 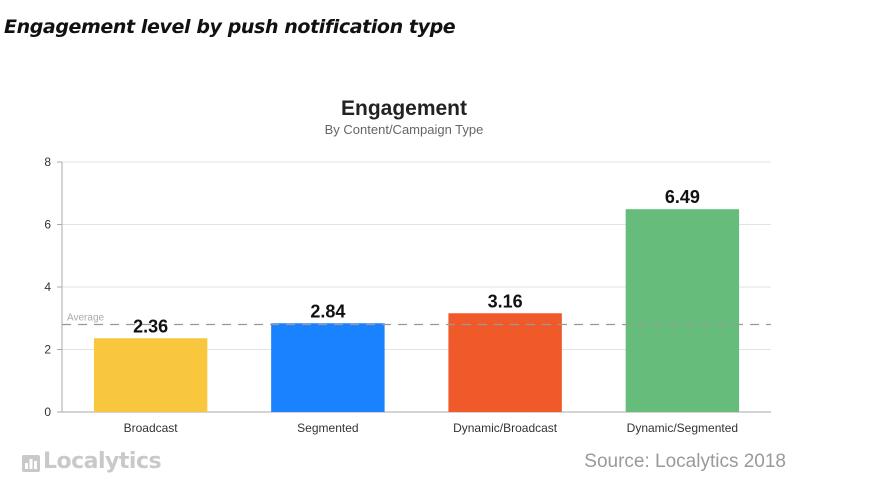 What do you see at coordinates (685, 461) in the screenshot?
I see `source-note: Source: Localytics 2018` at bounding box center [685, 461].